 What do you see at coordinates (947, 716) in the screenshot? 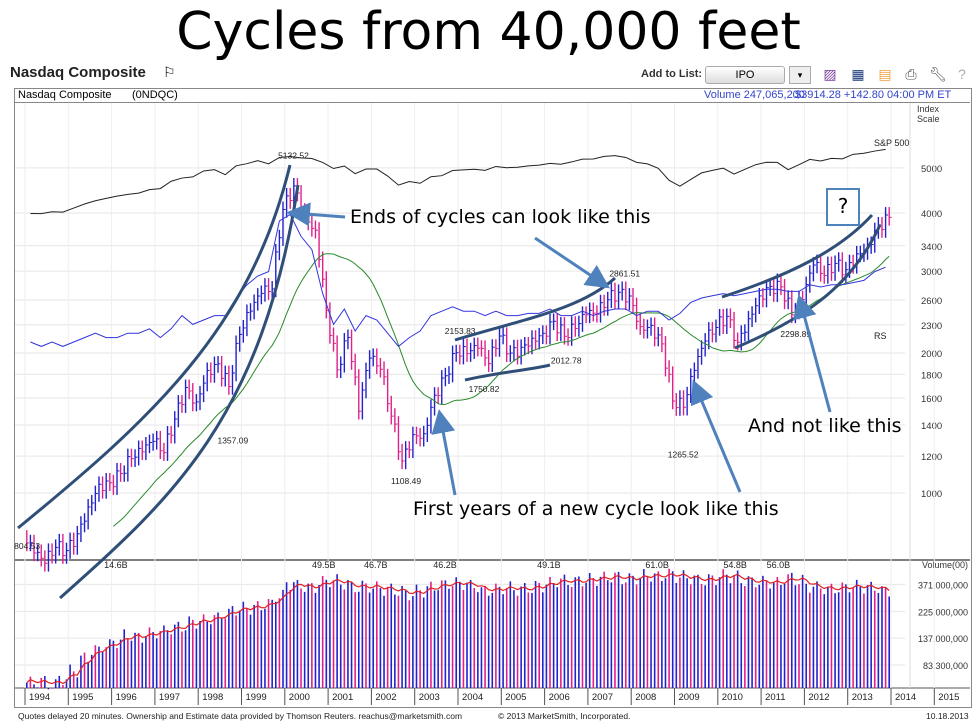
I see `footer-date: 10.18.2013` at bounding box center [947, 716].